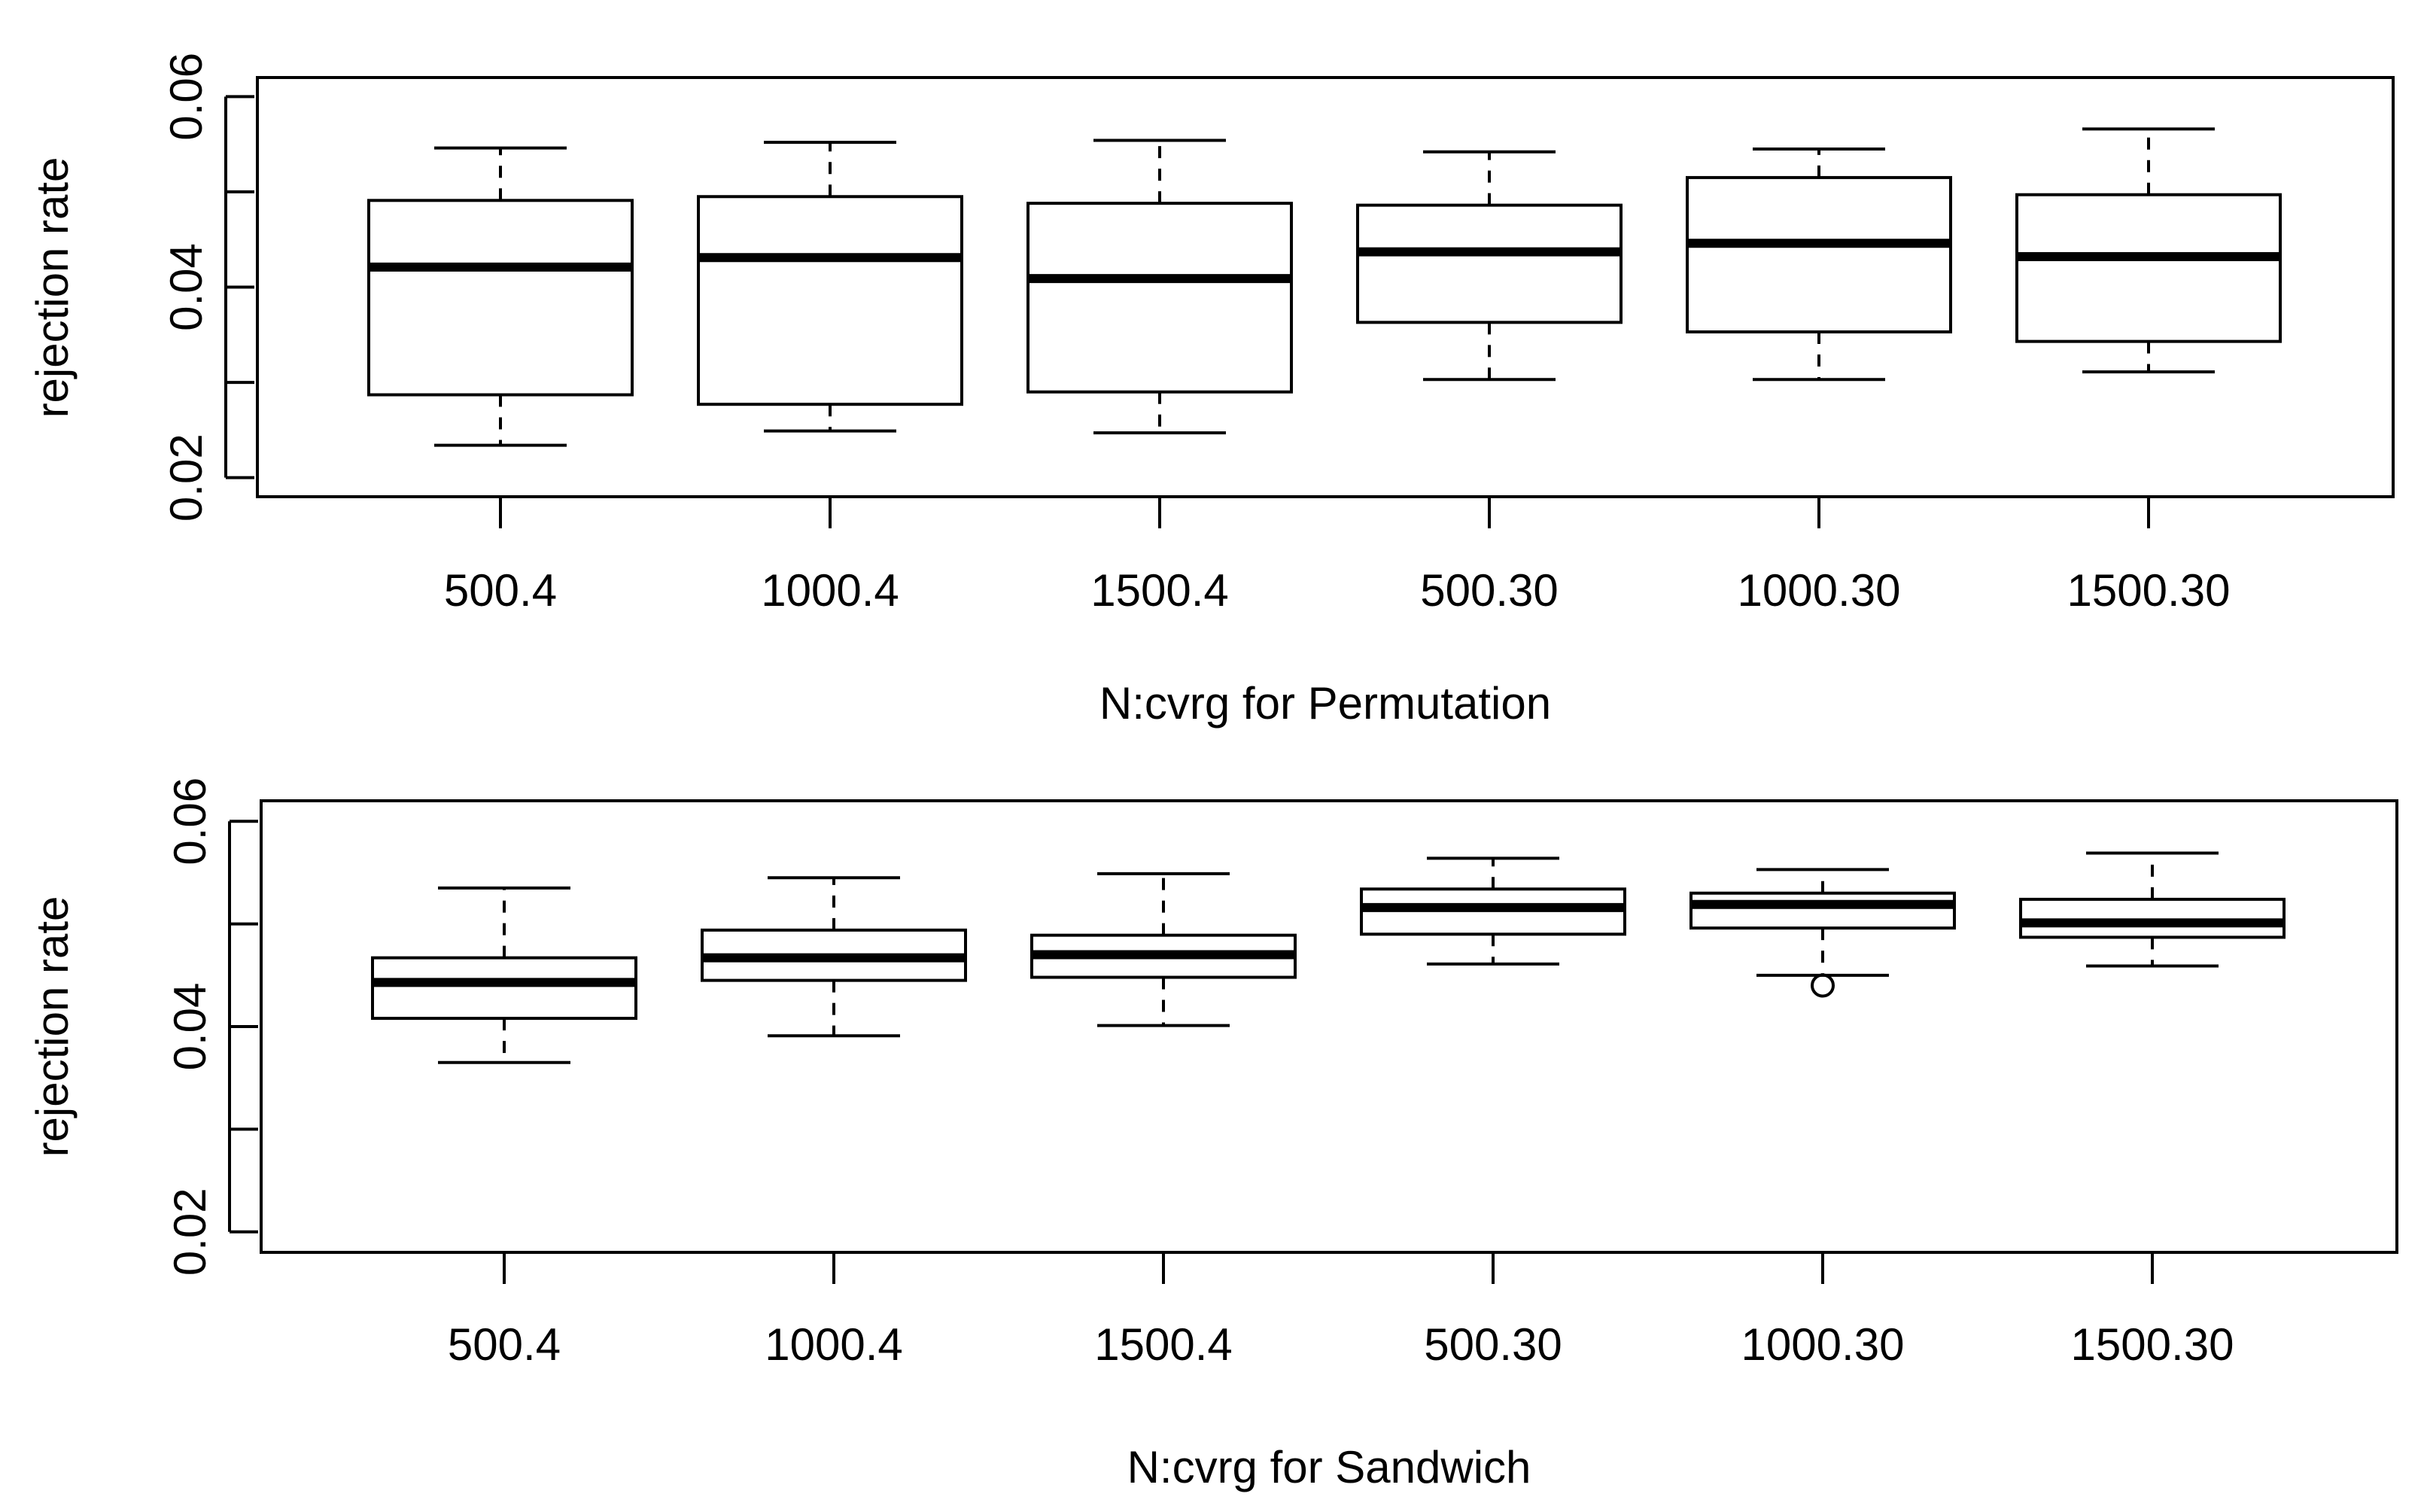 This screenshot has height=1512, width=2427. Describe the element at coordinates (1823, 985) in the screenshot. I see `outlier-point` at that location.